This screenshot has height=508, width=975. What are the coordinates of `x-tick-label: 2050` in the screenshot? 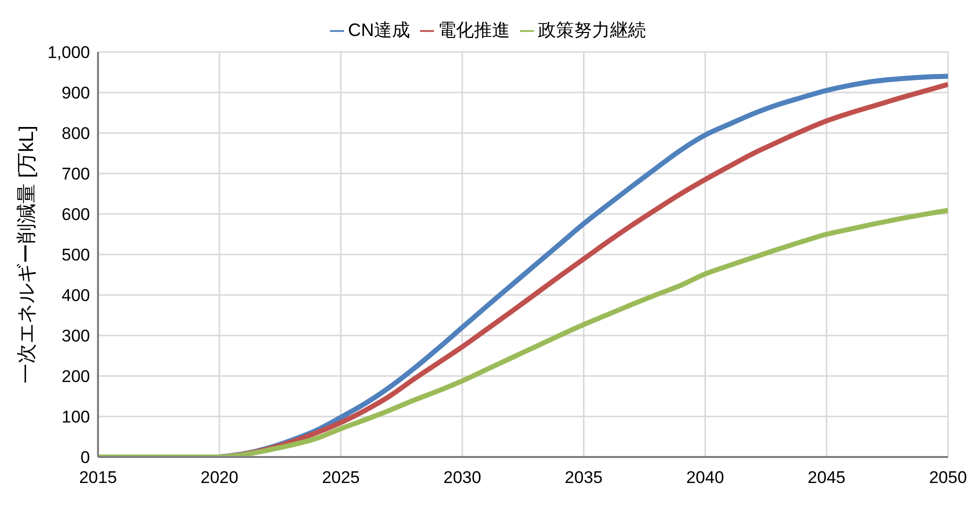 It's located at (948, 478).